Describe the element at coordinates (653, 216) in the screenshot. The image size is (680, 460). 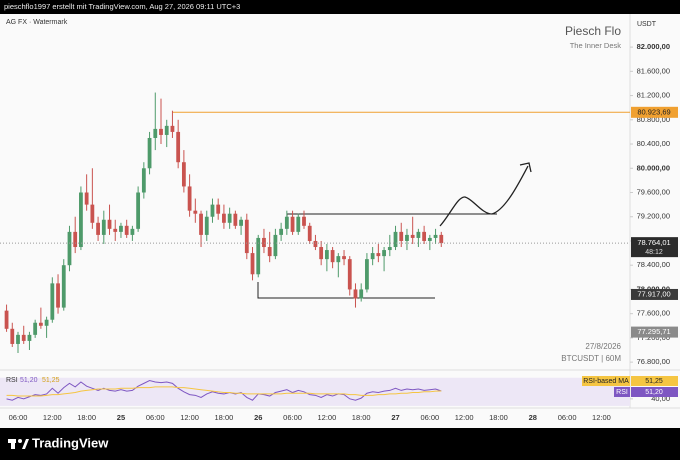
I see `y-tick-label: 79.200,00` at that location.